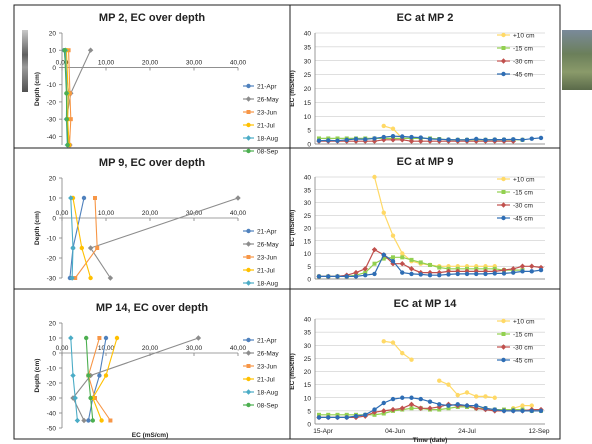  I want to click on time-x-axis-label: Time (date), so click(430, 440).